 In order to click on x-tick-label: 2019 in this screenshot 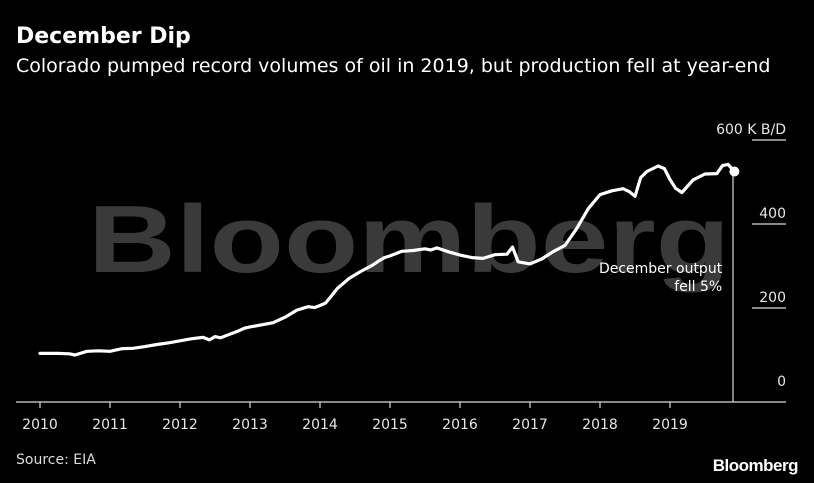, I will do `click(670, 425)`.